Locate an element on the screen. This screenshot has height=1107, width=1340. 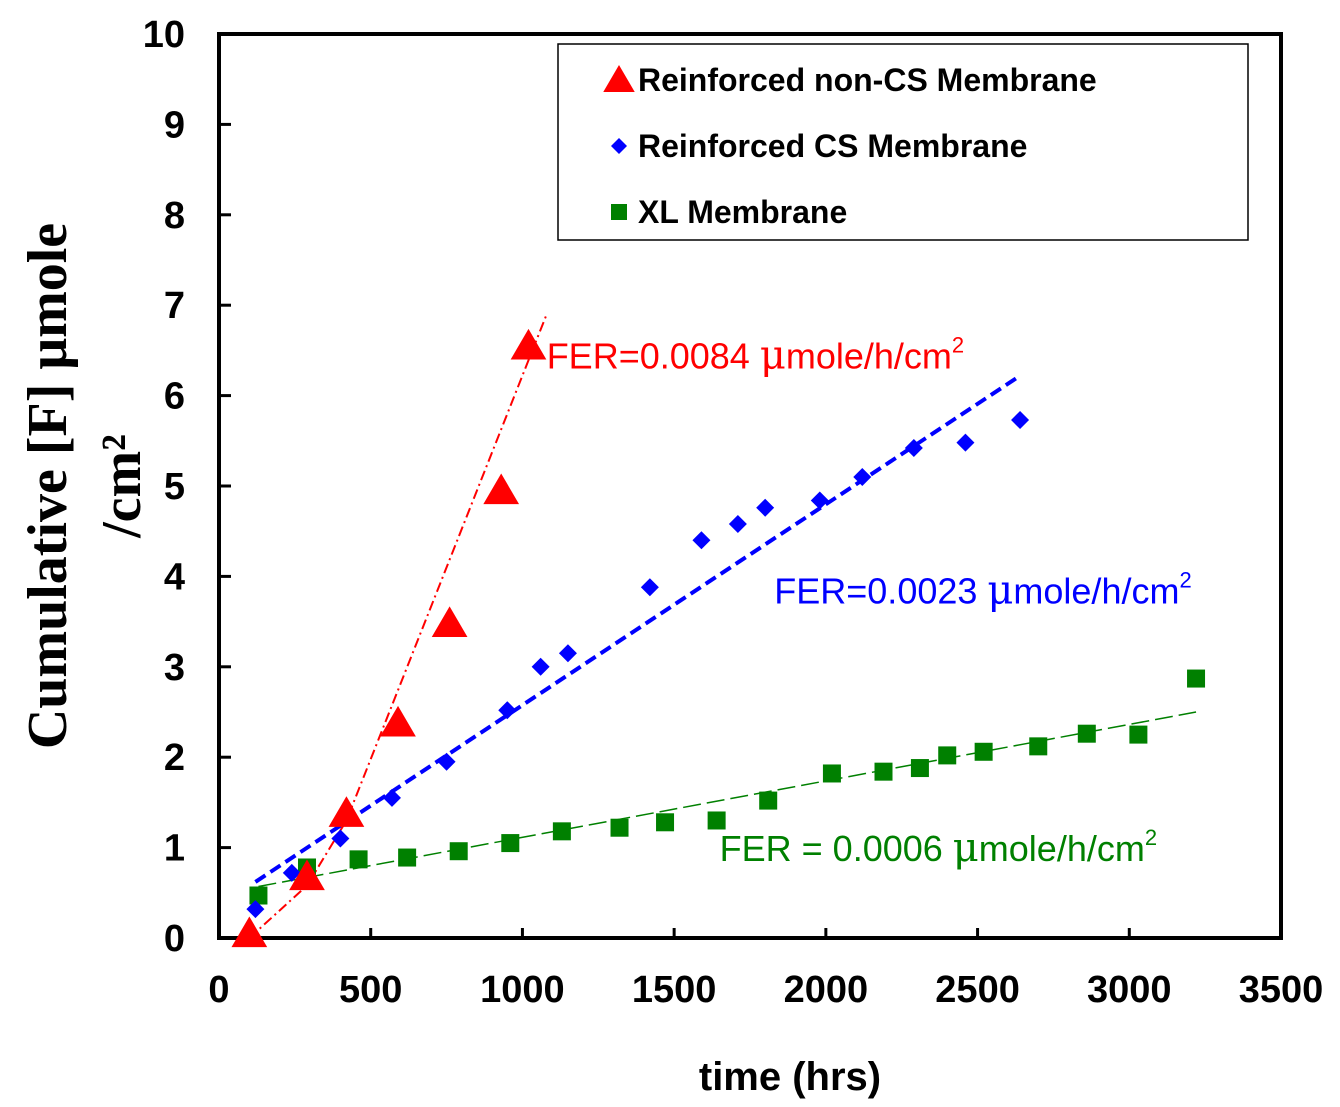
fer-annotation: FER=0.0084 μmole/h/cm2 is located at coordinates (755, 355).